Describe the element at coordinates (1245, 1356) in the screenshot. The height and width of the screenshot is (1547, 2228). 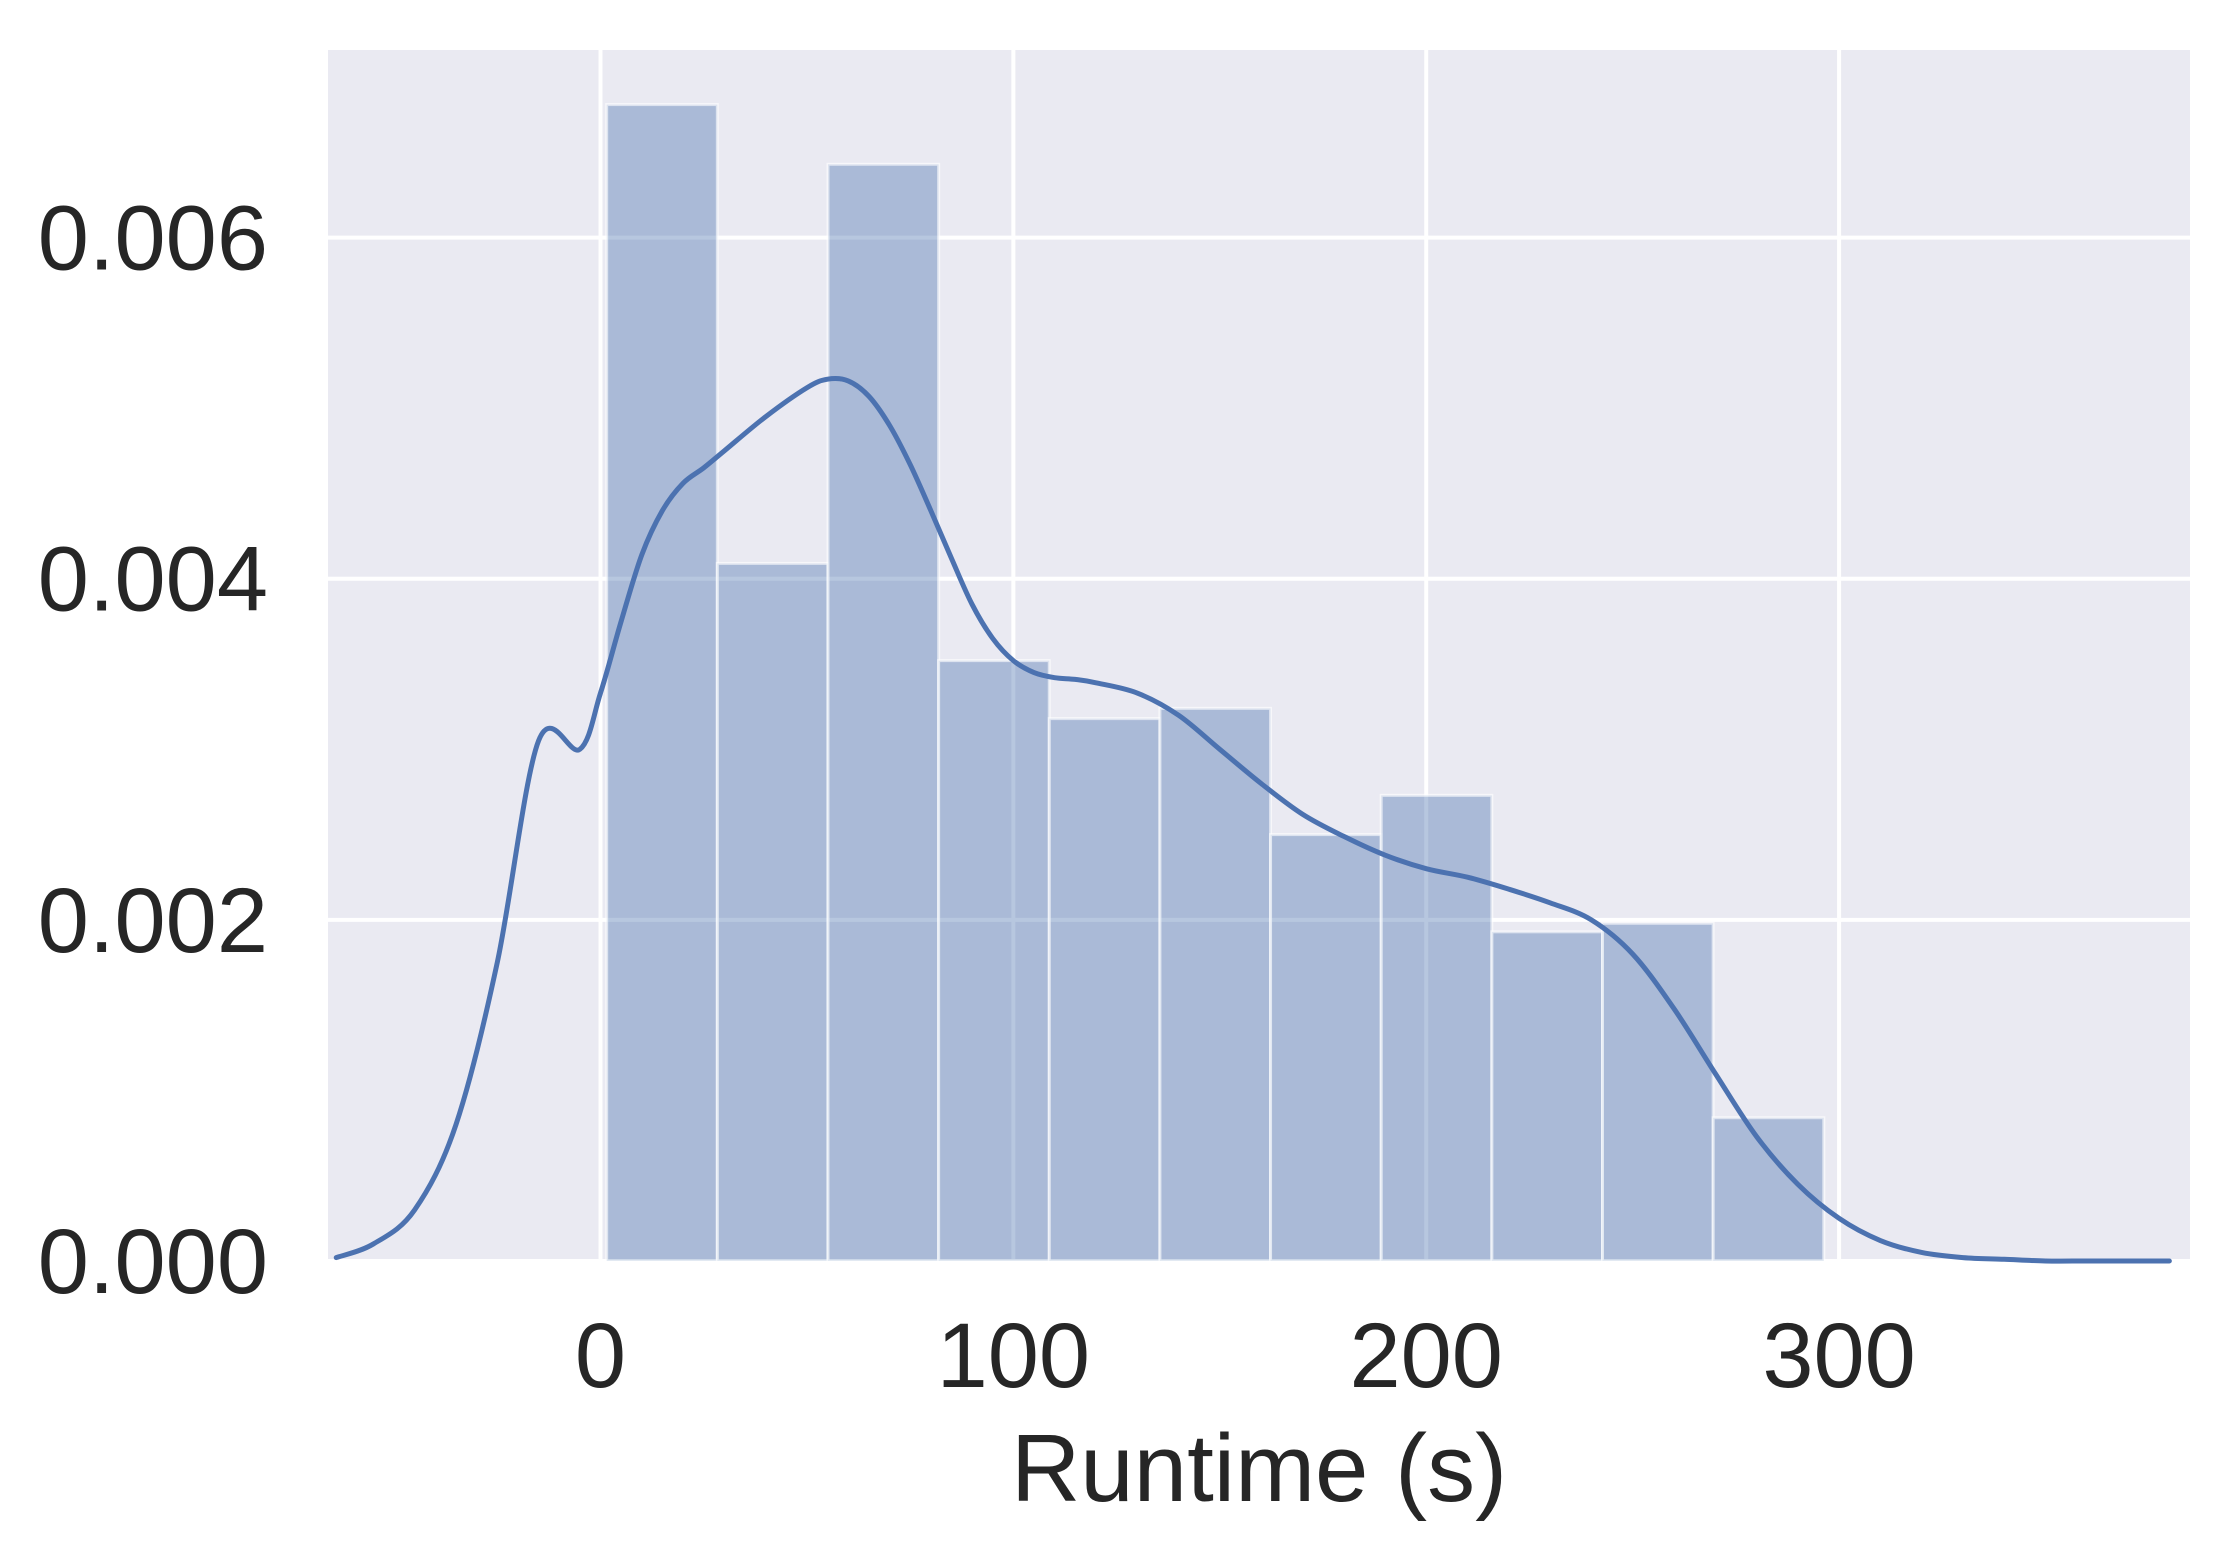
I see `x-tick-labels: 0 100 200 300` at that location.